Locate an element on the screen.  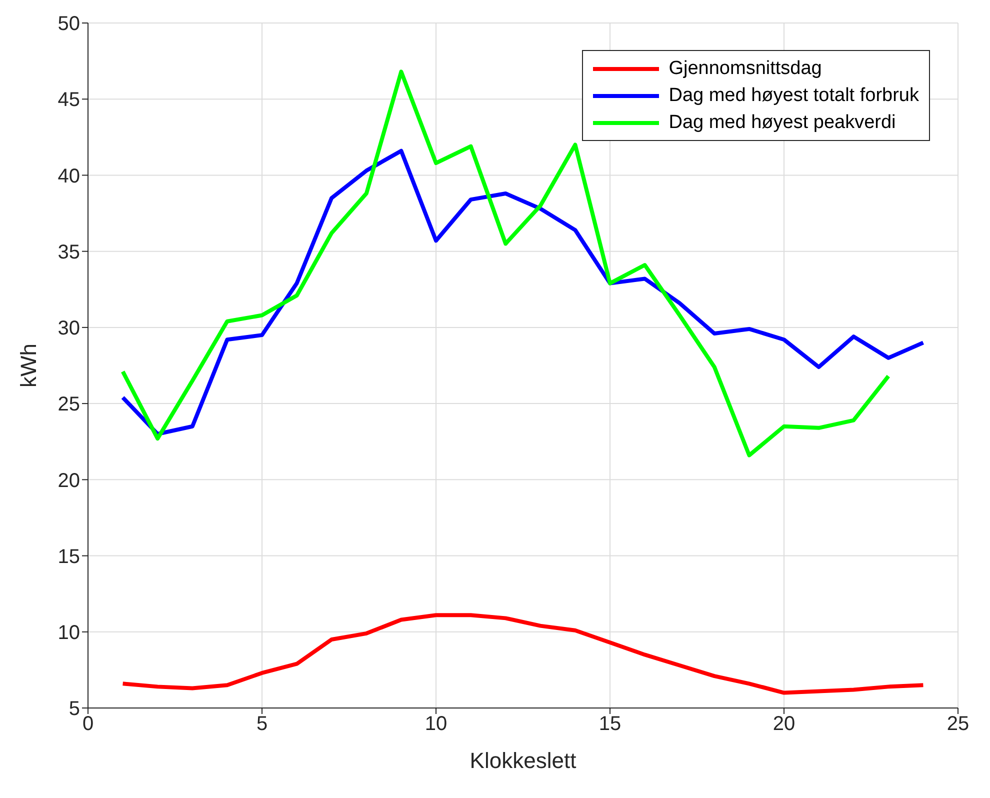
y-tick-label: 5 is located at coordinates (74, 709).